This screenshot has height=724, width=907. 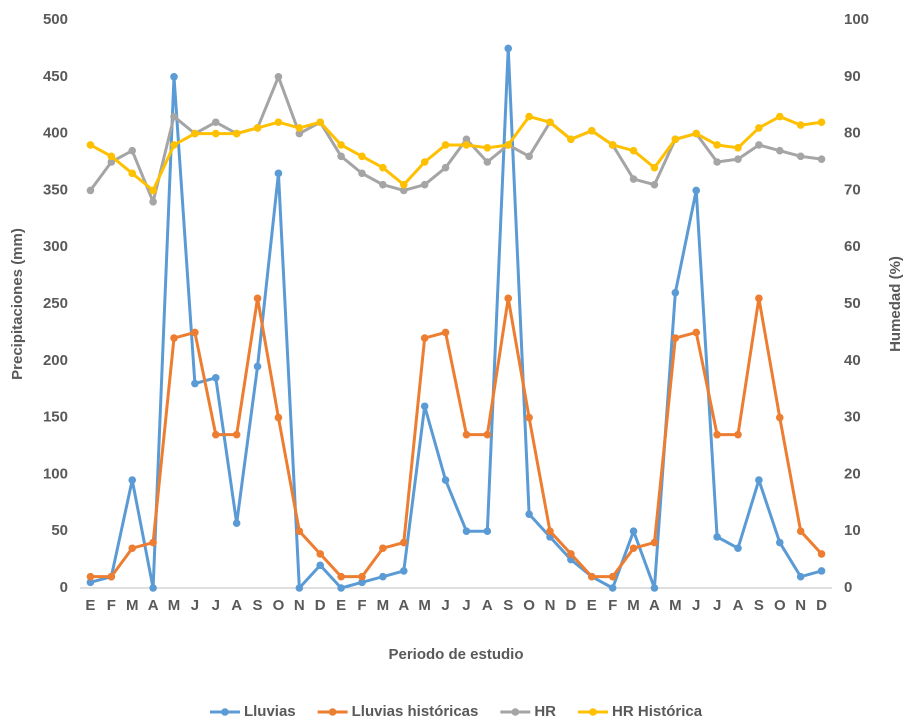 What do you see at coordinates (550, 605) in the screenshot?
I see `x-tick-label: N` at bounding box center [550, 605].